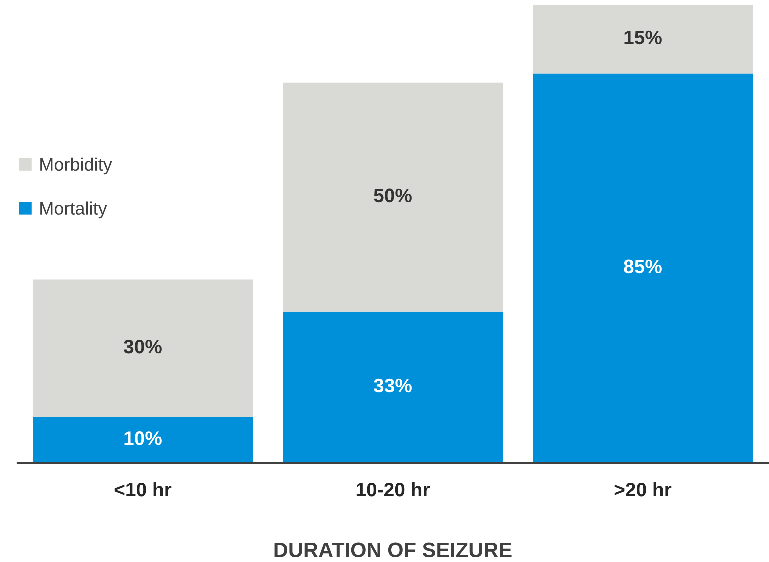 The width and height of the screenshot is (769, 562). Describe the element at coordinates (74, 210) in the screenshot. I see `legend-label: Mortality` at that location.